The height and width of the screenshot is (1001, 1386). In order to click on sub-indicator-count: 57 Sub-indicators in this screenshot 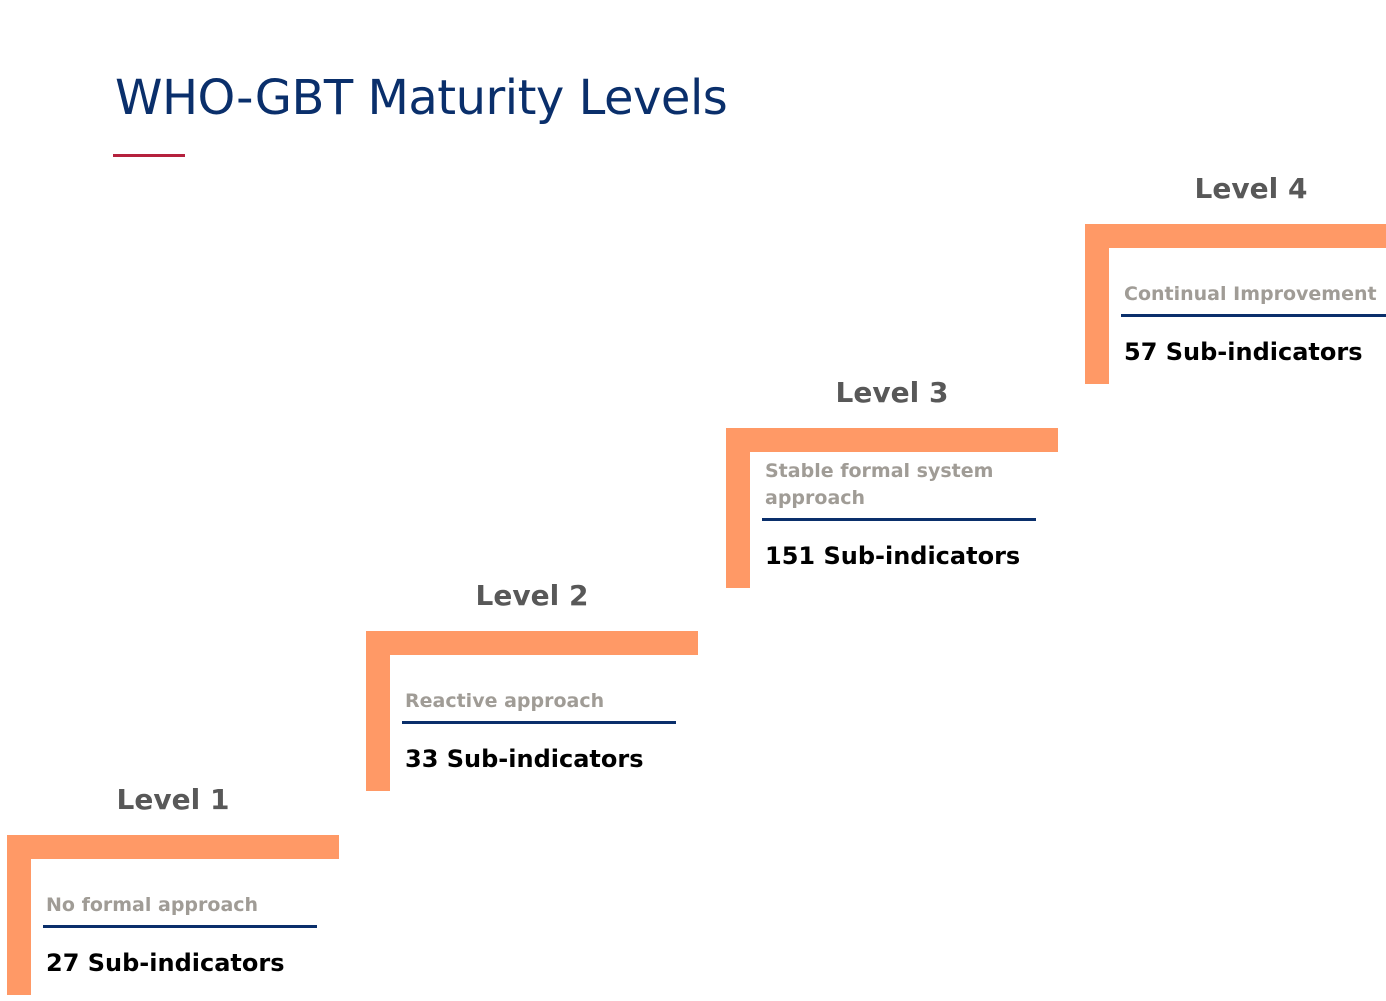, I will do `click(1243, 352)`.